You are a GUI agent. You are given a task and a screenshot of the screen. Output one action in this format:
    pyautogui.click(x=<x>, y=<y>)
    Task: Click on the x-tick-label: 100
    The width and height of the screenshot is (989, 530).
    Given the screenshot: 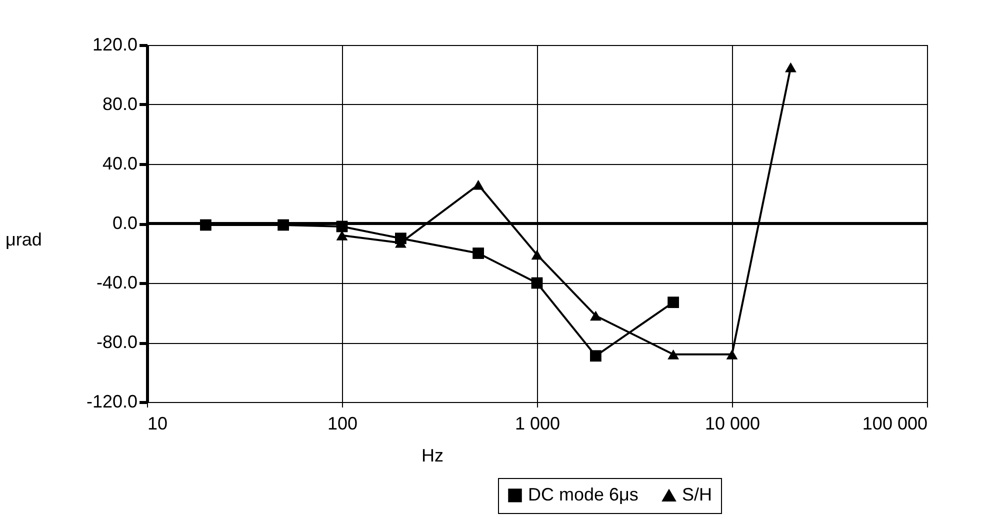 What is the action you would take?
    pyautogui.click(x=342, y=424)
    